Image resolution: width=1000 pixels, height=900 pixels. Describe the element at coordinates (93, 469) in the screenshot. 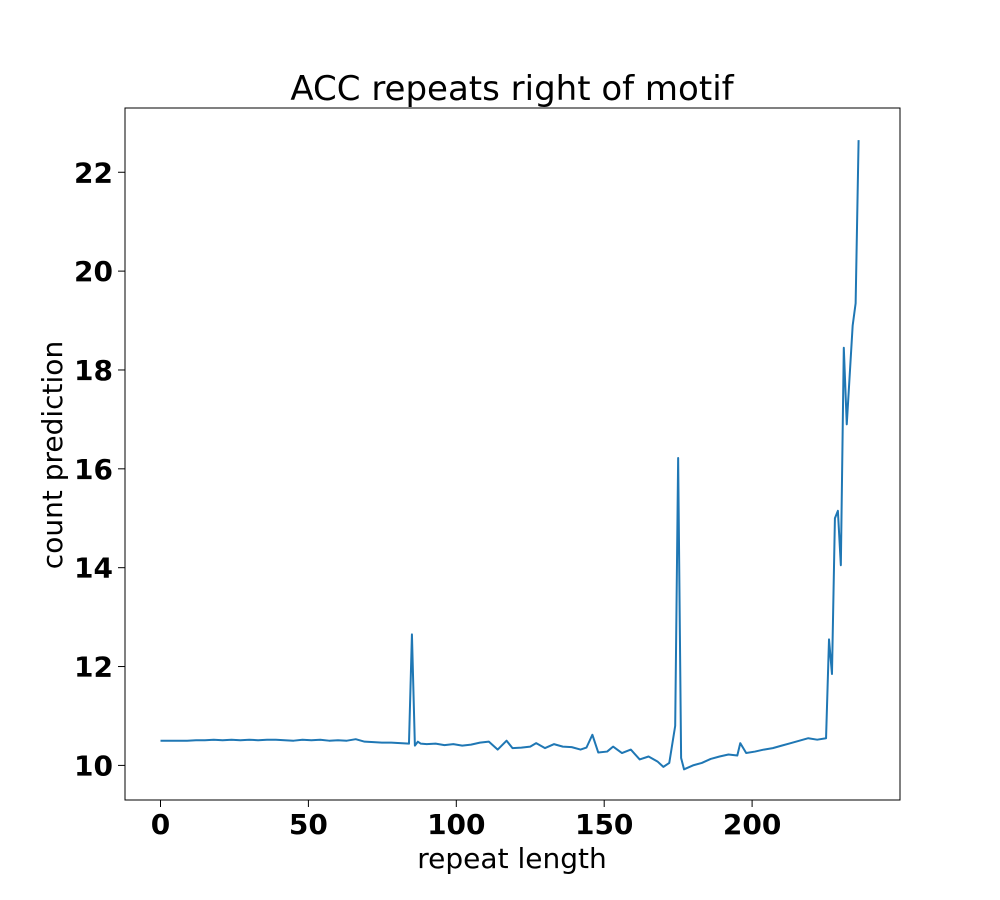

I see `y-tick-label: 16` at that location.